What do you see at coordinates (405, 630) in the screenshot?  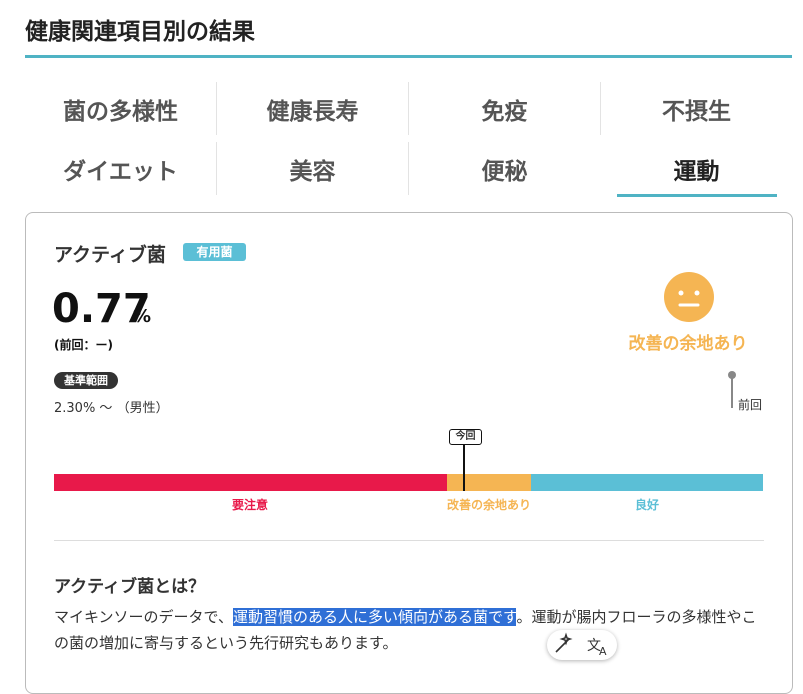 I see `text: 。運動が腸内フローラの多様性やこの菌の増加に寄与するという先行研究もあります。` at bounding box center [405, 630].